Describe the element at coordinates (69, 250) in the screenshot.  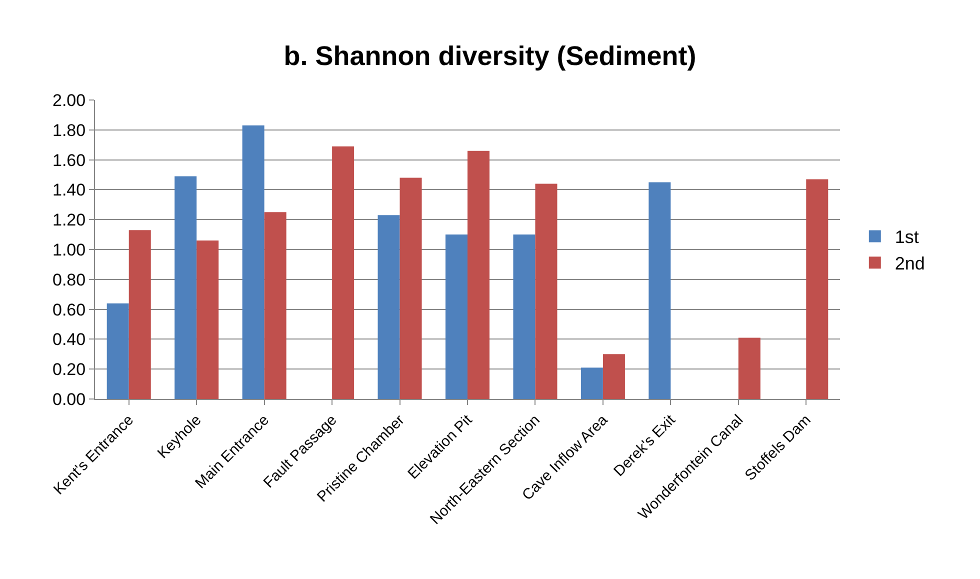
I see `y-tick-label: 1.00` at that location.